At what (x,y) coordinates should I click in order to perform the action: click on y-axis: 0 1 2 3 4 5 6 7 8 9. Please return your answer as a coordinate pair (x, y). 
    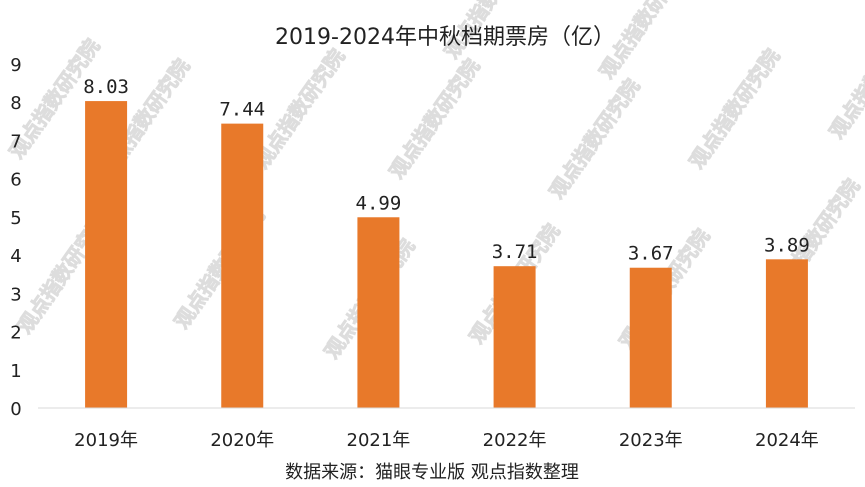
    Looking at the image, I should click on (15, 237).